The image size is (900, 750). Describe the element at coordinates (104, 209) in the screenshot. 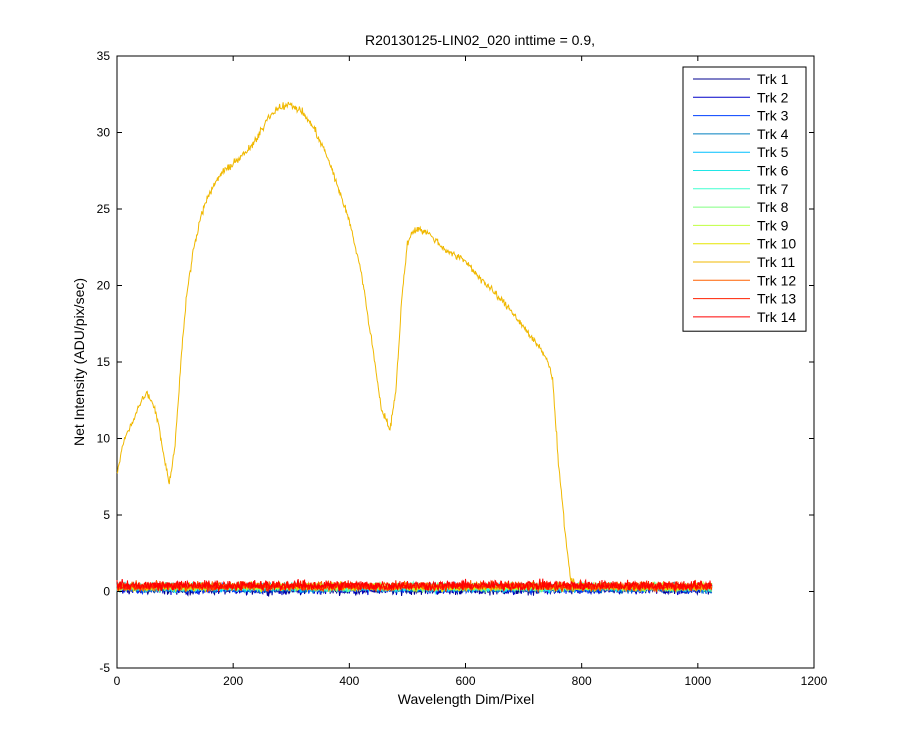

I see `y-tick-label: 25` at that location.